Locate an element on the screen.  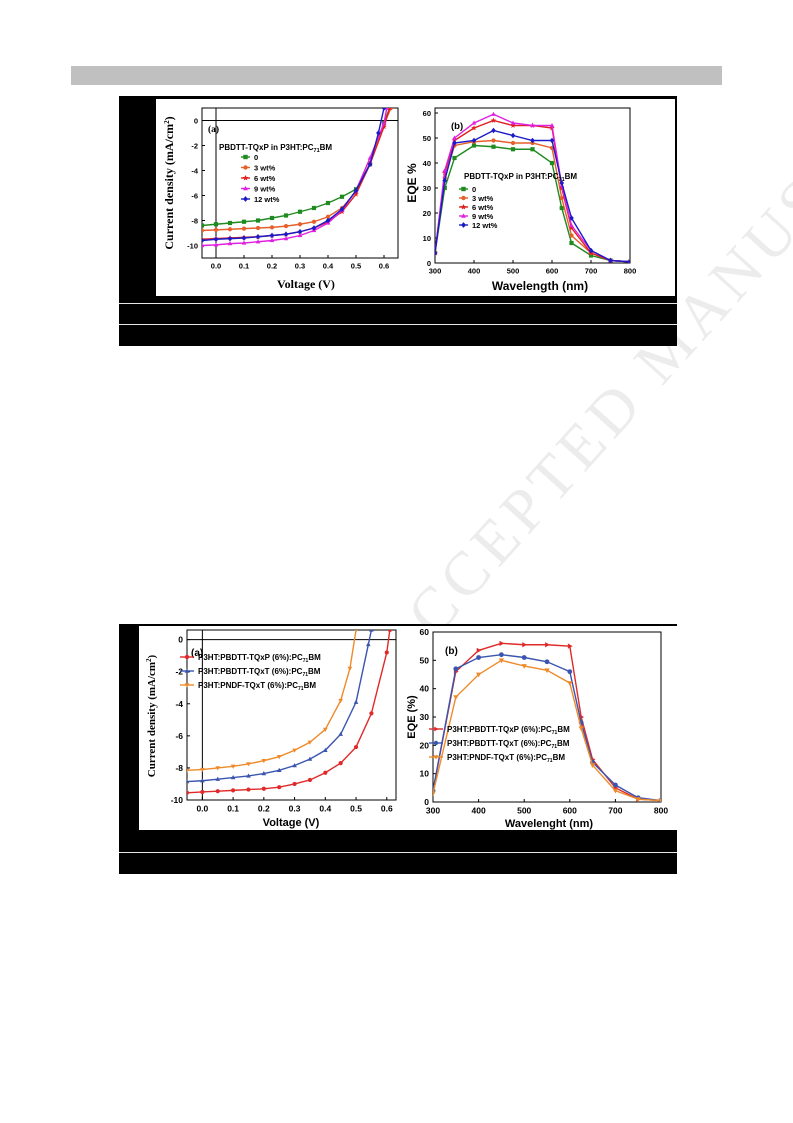
legend-item: P3HT:PNDF-TQxT (6%):PC71BM is located at coordinates (248, 686).